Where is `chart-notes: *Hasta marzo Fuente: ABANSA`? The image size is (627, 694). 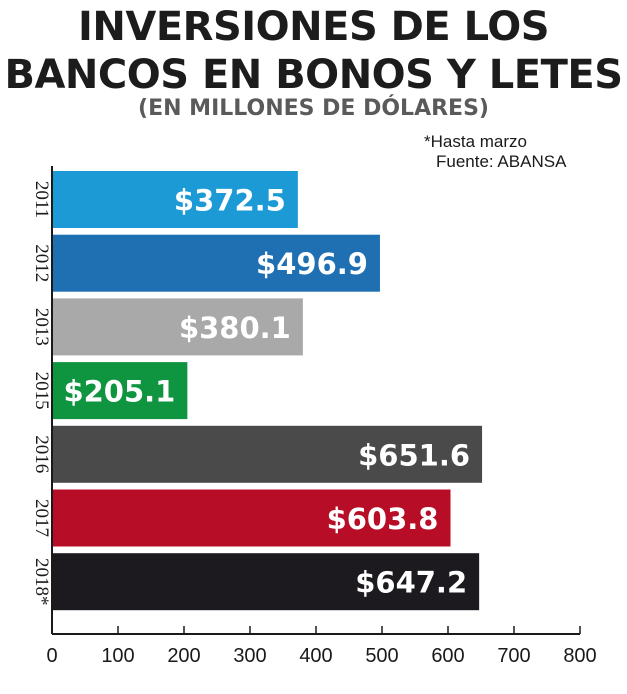
chart-notes: *Hasta marzo Fuente: ABANSA is located at coordinates (495, 152).